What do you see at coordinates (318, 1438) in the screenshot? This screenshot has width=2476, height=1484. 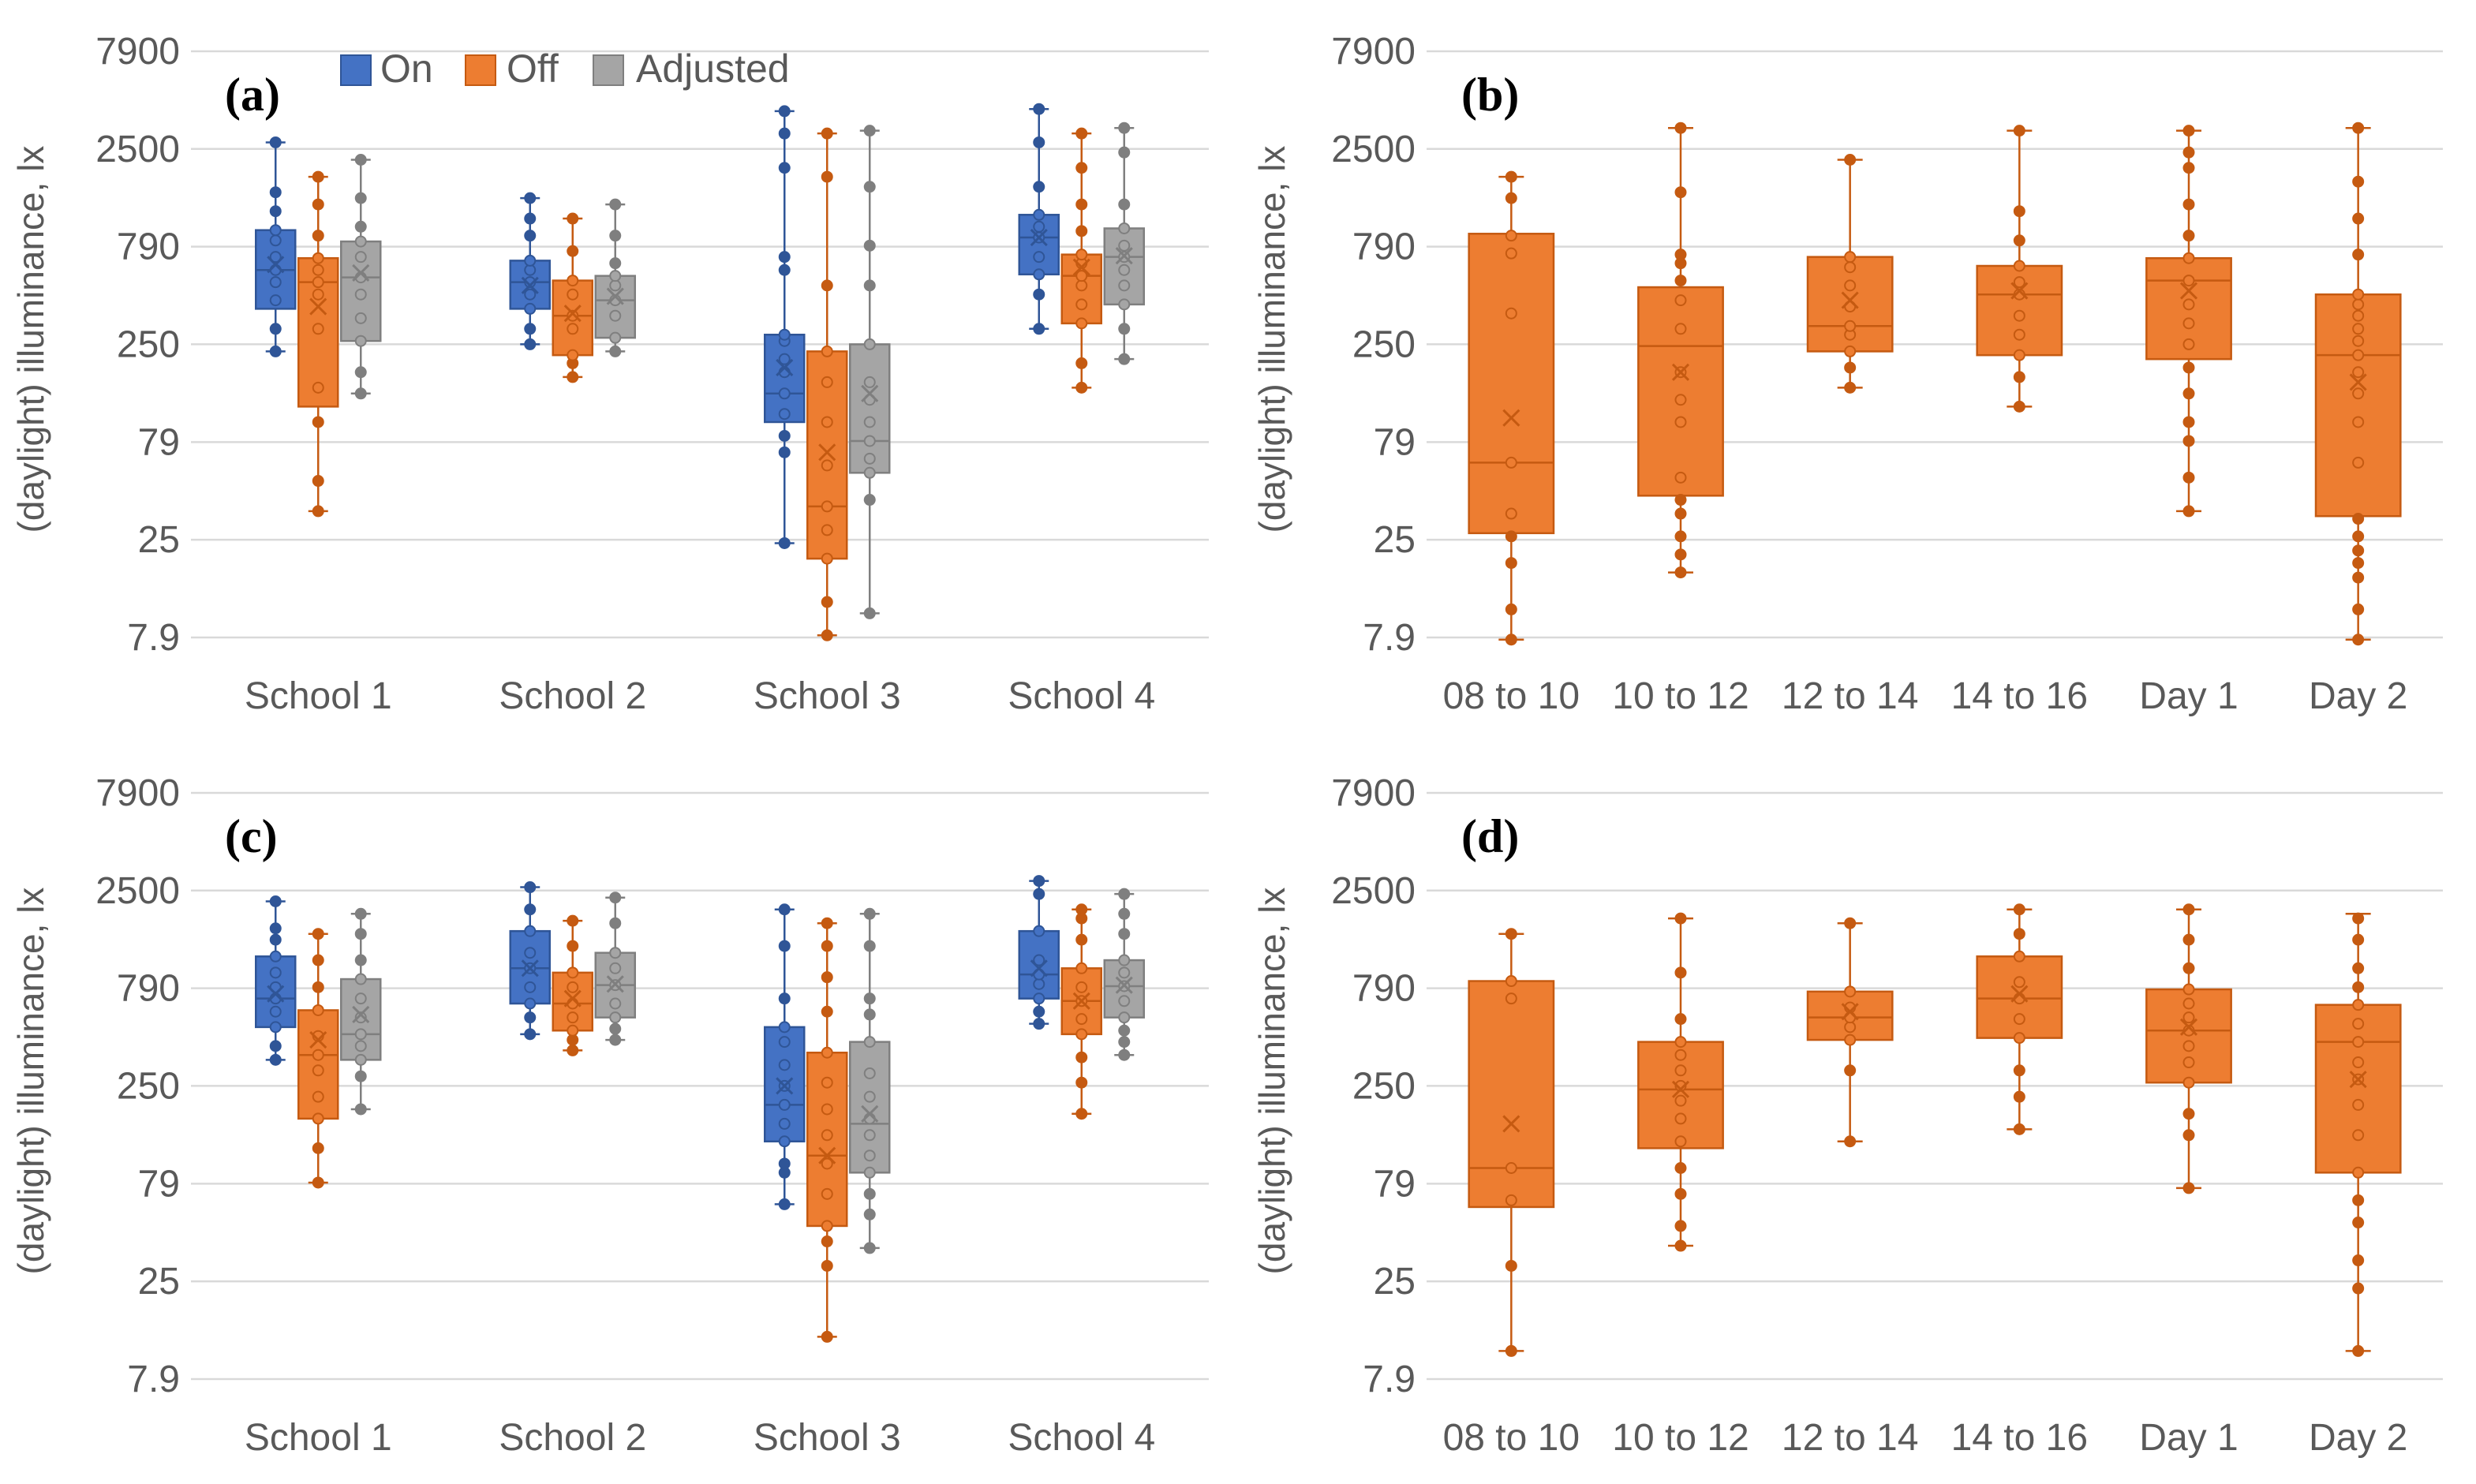 I see `x-tick-label: School 1` at bounding box center [318, 1438].